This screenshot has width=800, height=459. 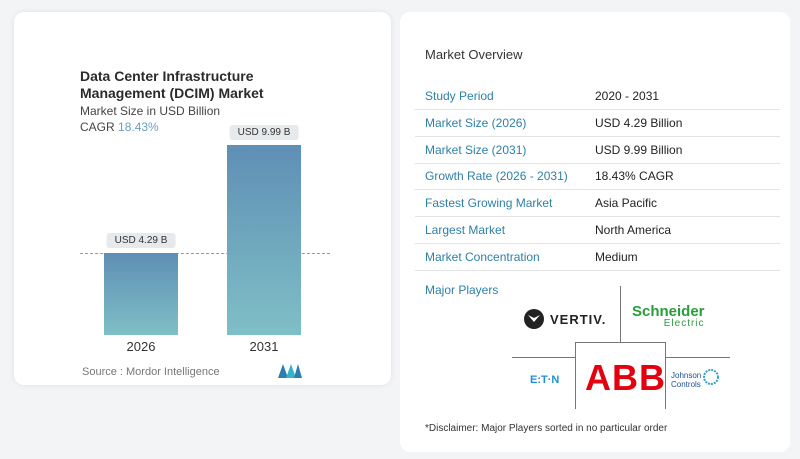 I want to click on vertiv-logo: VERTIV., so click(x=565, y=319).